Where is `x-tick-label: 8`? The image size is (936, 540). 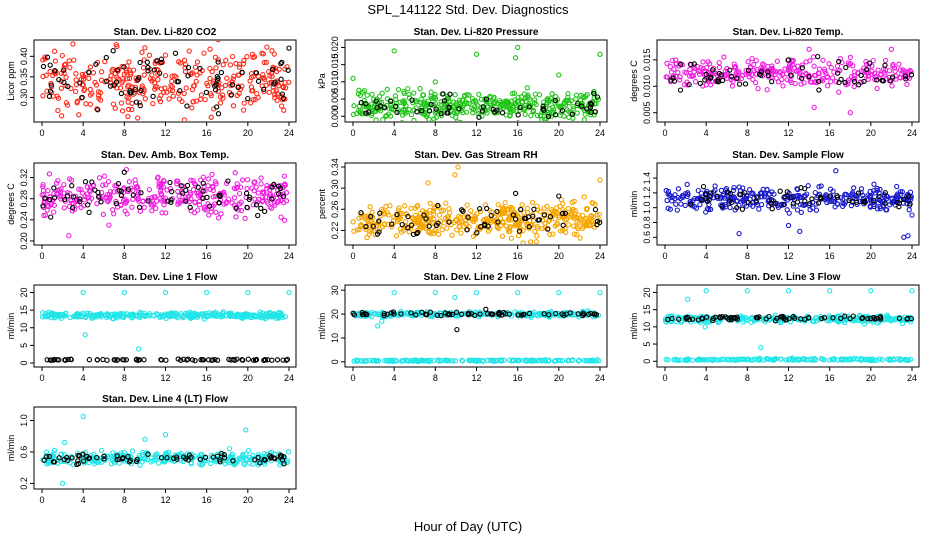
x-tick-label: 8 is located at coordinates (124, 378).